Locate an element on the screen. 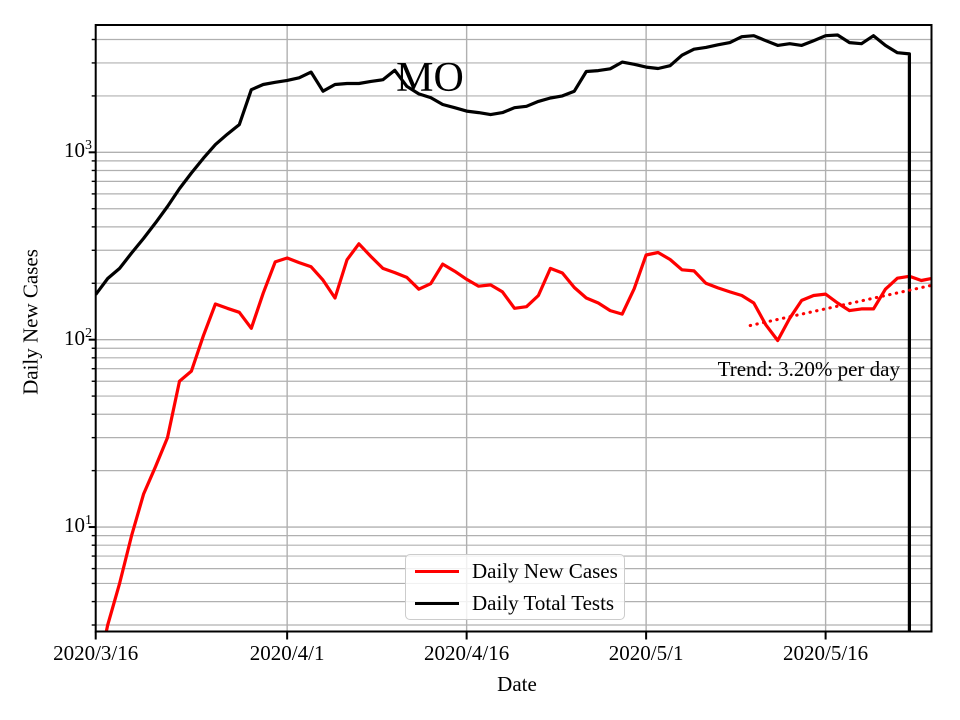 This screenshot has width=960, height=720. y-tick-label: 10² is located at coordinates (78, 337).